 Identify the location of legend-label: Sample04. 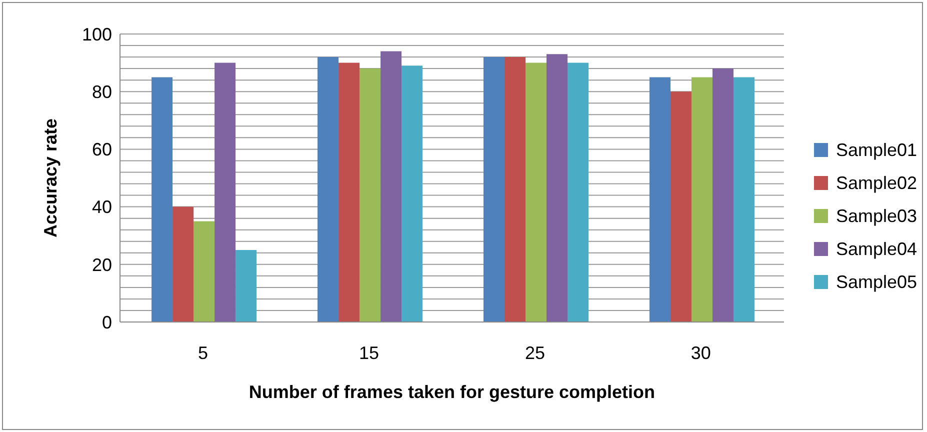
(876, 249).